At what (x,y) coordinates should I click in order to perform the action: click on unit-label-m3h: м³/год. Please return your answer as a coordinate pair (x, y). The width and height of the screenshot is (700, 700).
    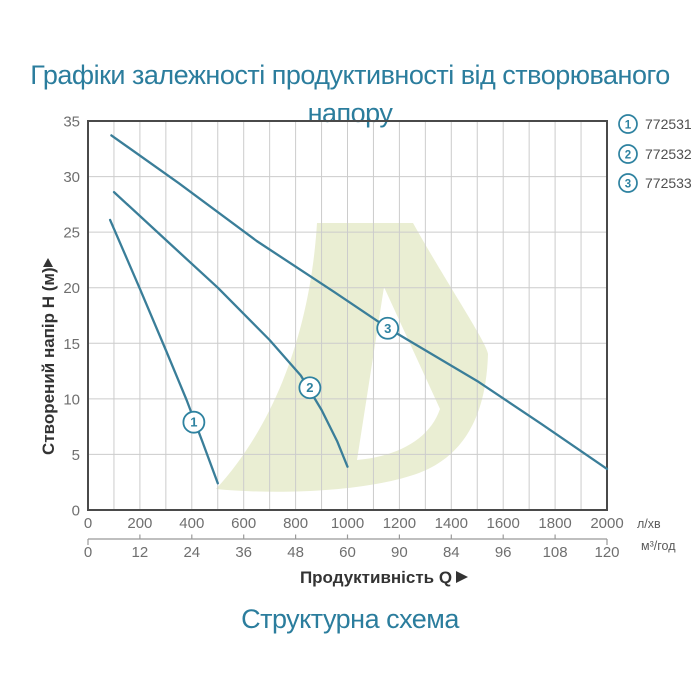
    Looking at the image, I should click on (658, 546).